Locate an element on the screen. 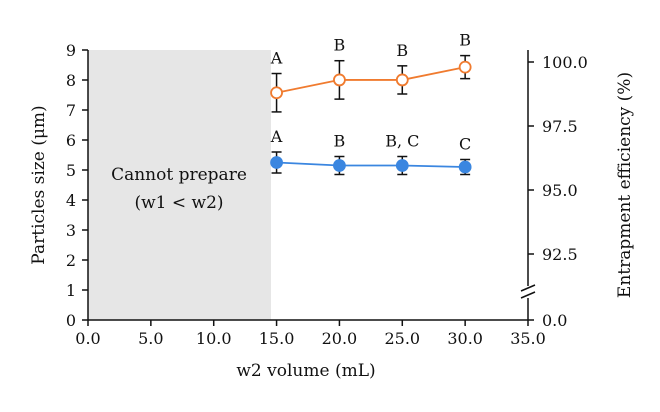  x-tick-label: 30.0 is located at coordinates (465, 338).